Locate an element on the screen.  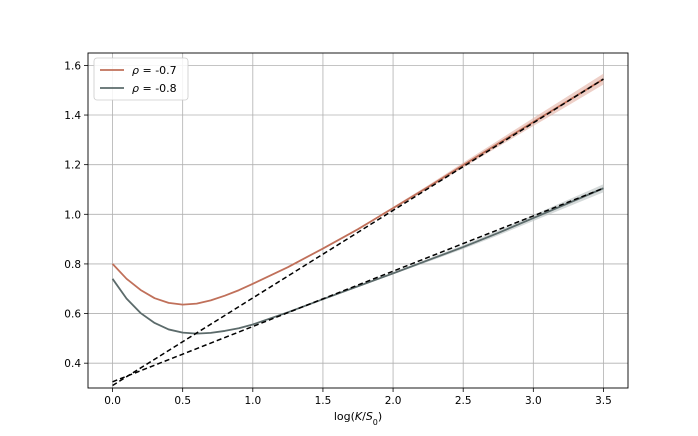
x-tick-label: 3.5 is located at coordinates (603, 401).